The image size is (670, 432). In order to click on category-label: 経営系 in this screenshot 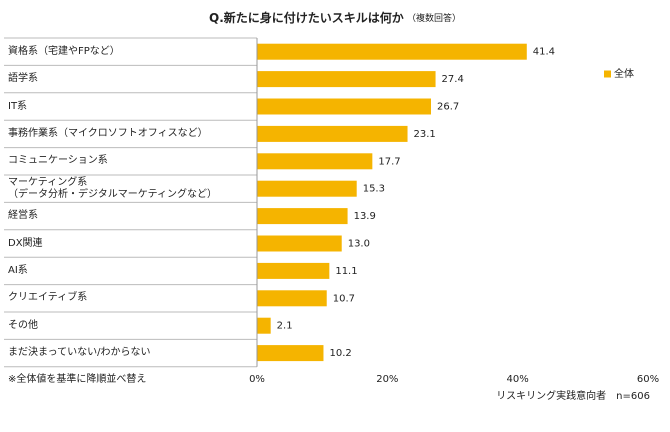, I will do `click(23, 216)`.